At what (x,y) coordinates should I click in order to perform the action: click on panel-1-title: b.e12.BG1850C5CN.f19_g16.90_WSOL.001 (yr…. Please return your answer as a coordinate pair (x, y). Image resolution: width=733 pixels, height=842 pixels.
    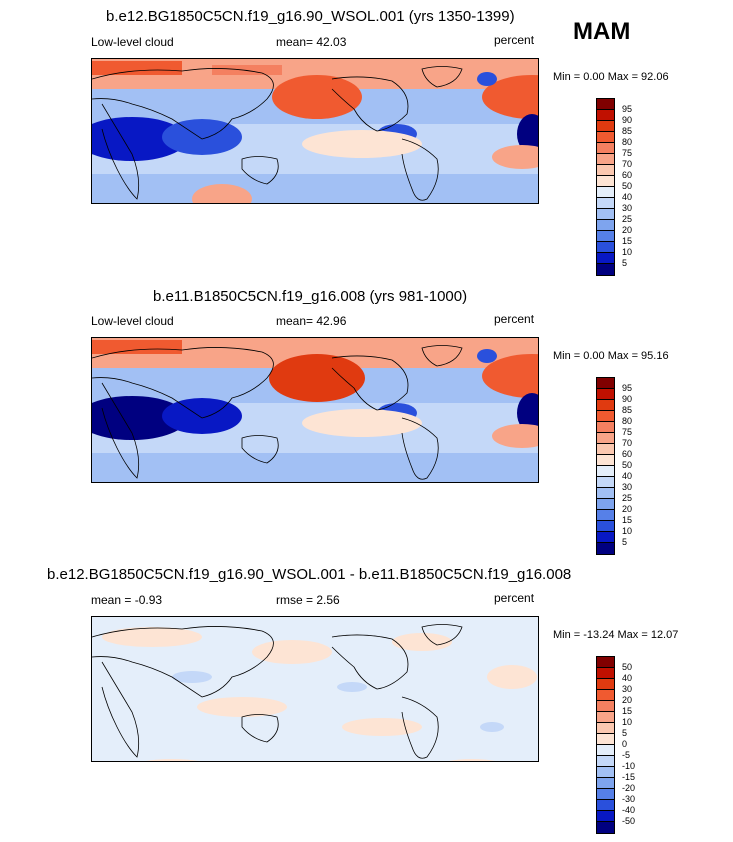
    Looking at the image, I should click on (310, 16).